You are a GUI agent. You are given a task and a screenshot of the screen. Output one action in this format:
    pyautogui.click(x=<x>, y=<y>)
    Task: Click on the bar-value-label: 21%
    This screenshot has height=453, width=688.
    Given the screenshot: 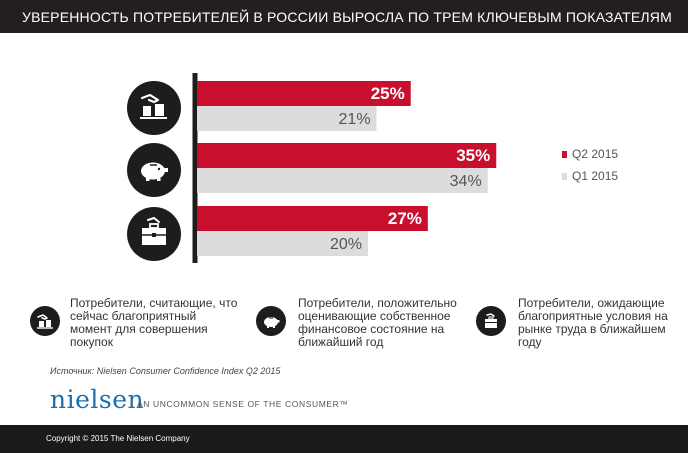 What is the action you would take?
    pyautogui.click(x=355, y=119)
    